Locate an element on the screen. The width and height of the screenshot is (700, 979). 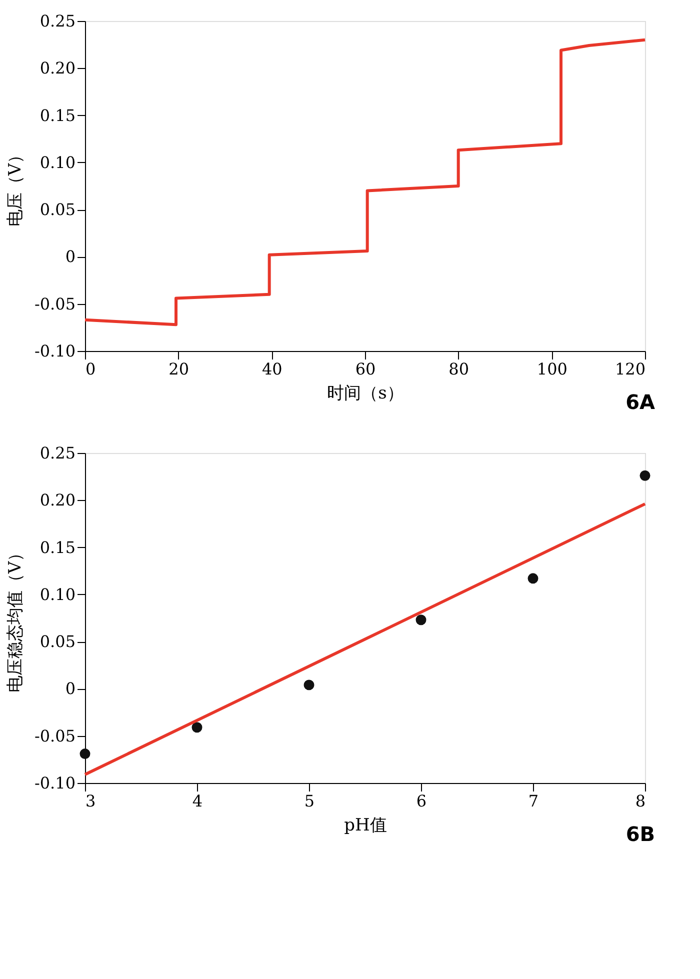
x-tick-label: 120 is located at coordinates (630, 369).